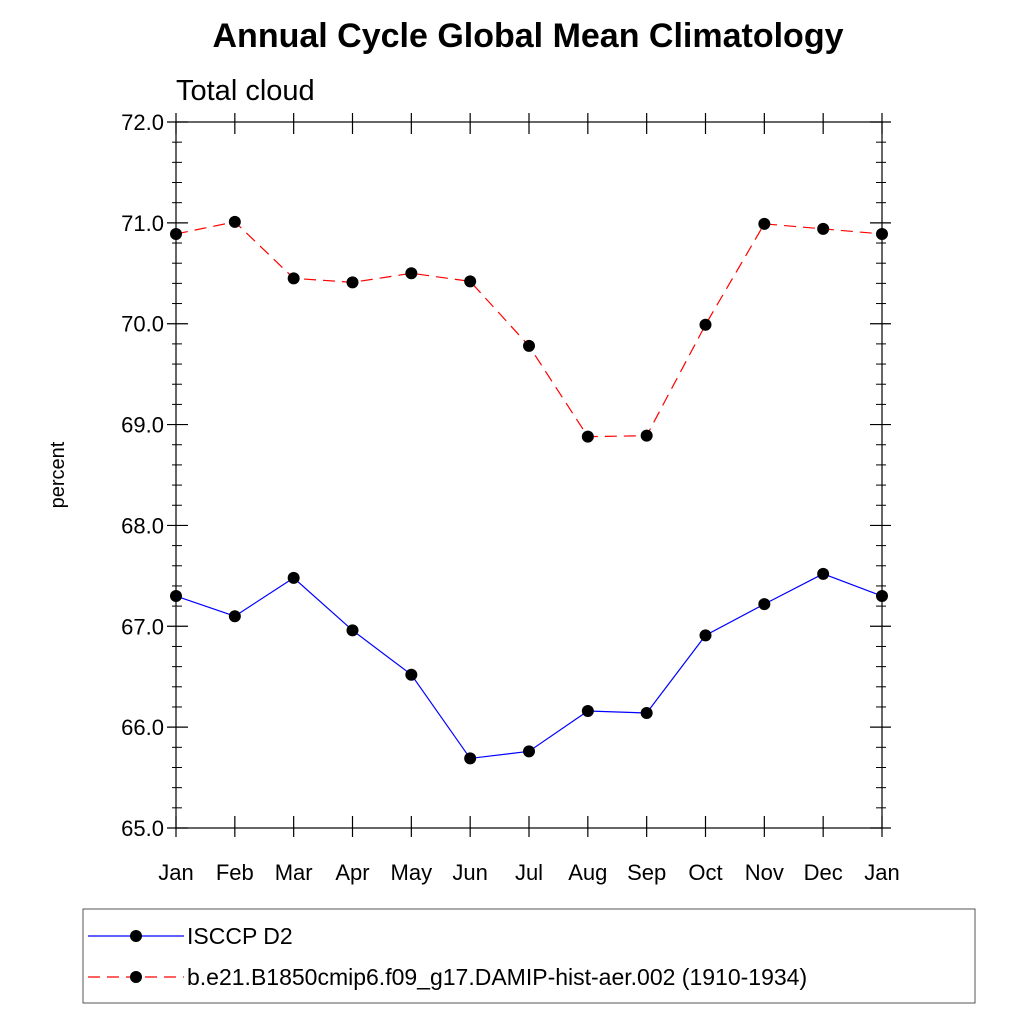 The image size is (1024, 1024). I want to click on legend-box, so click(529, 956).